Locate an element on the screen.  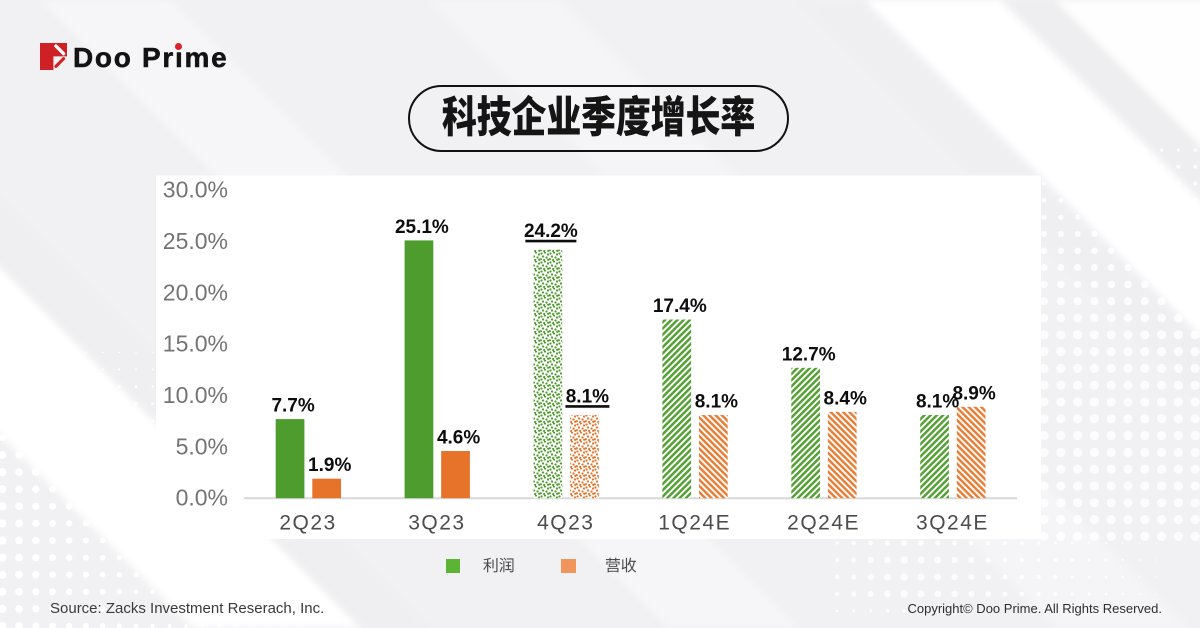
svg-text: 20.0% is located at coordinates (195, 292).